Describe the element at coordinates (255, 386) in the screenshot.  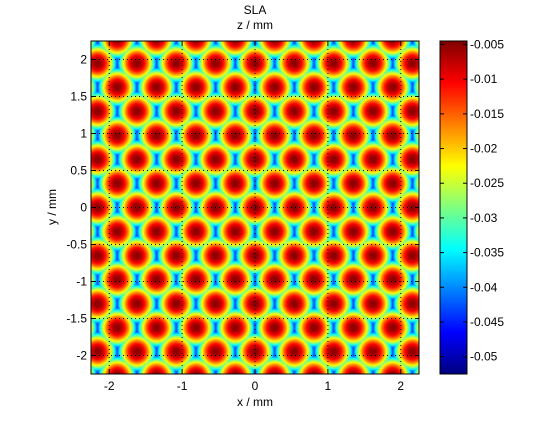
I see `x-tick-label: 0` at that location.